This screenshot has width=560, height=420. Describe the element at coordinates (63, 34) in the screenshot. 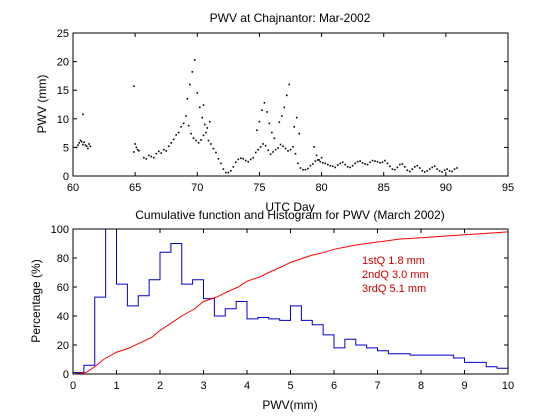

I see `y-tick-label: 25` at that location.